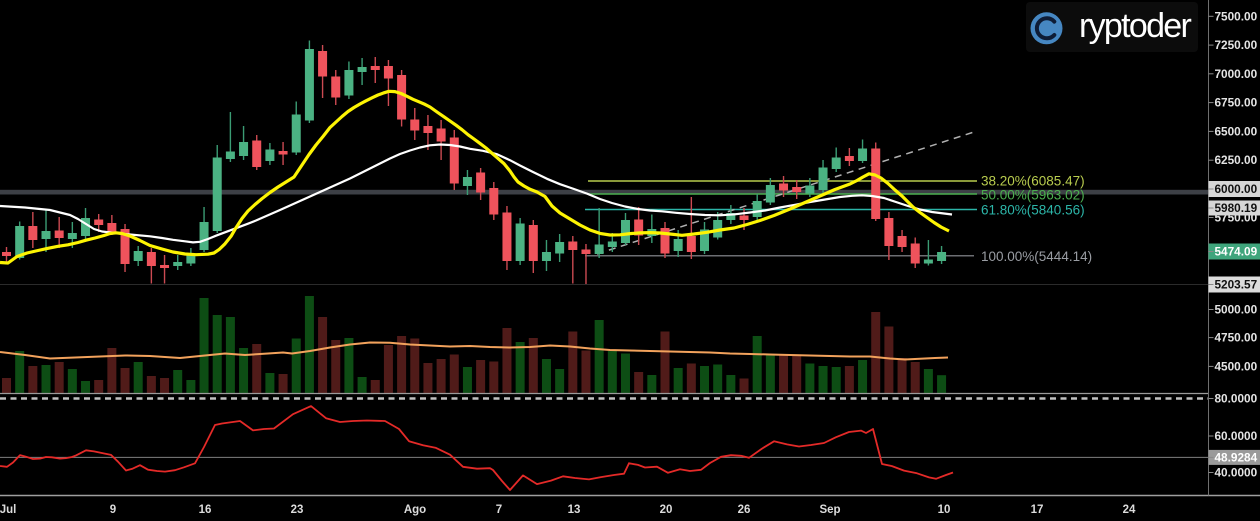  I want to click on svg-text: 61.80%(5840.56), so click(1033, 210).